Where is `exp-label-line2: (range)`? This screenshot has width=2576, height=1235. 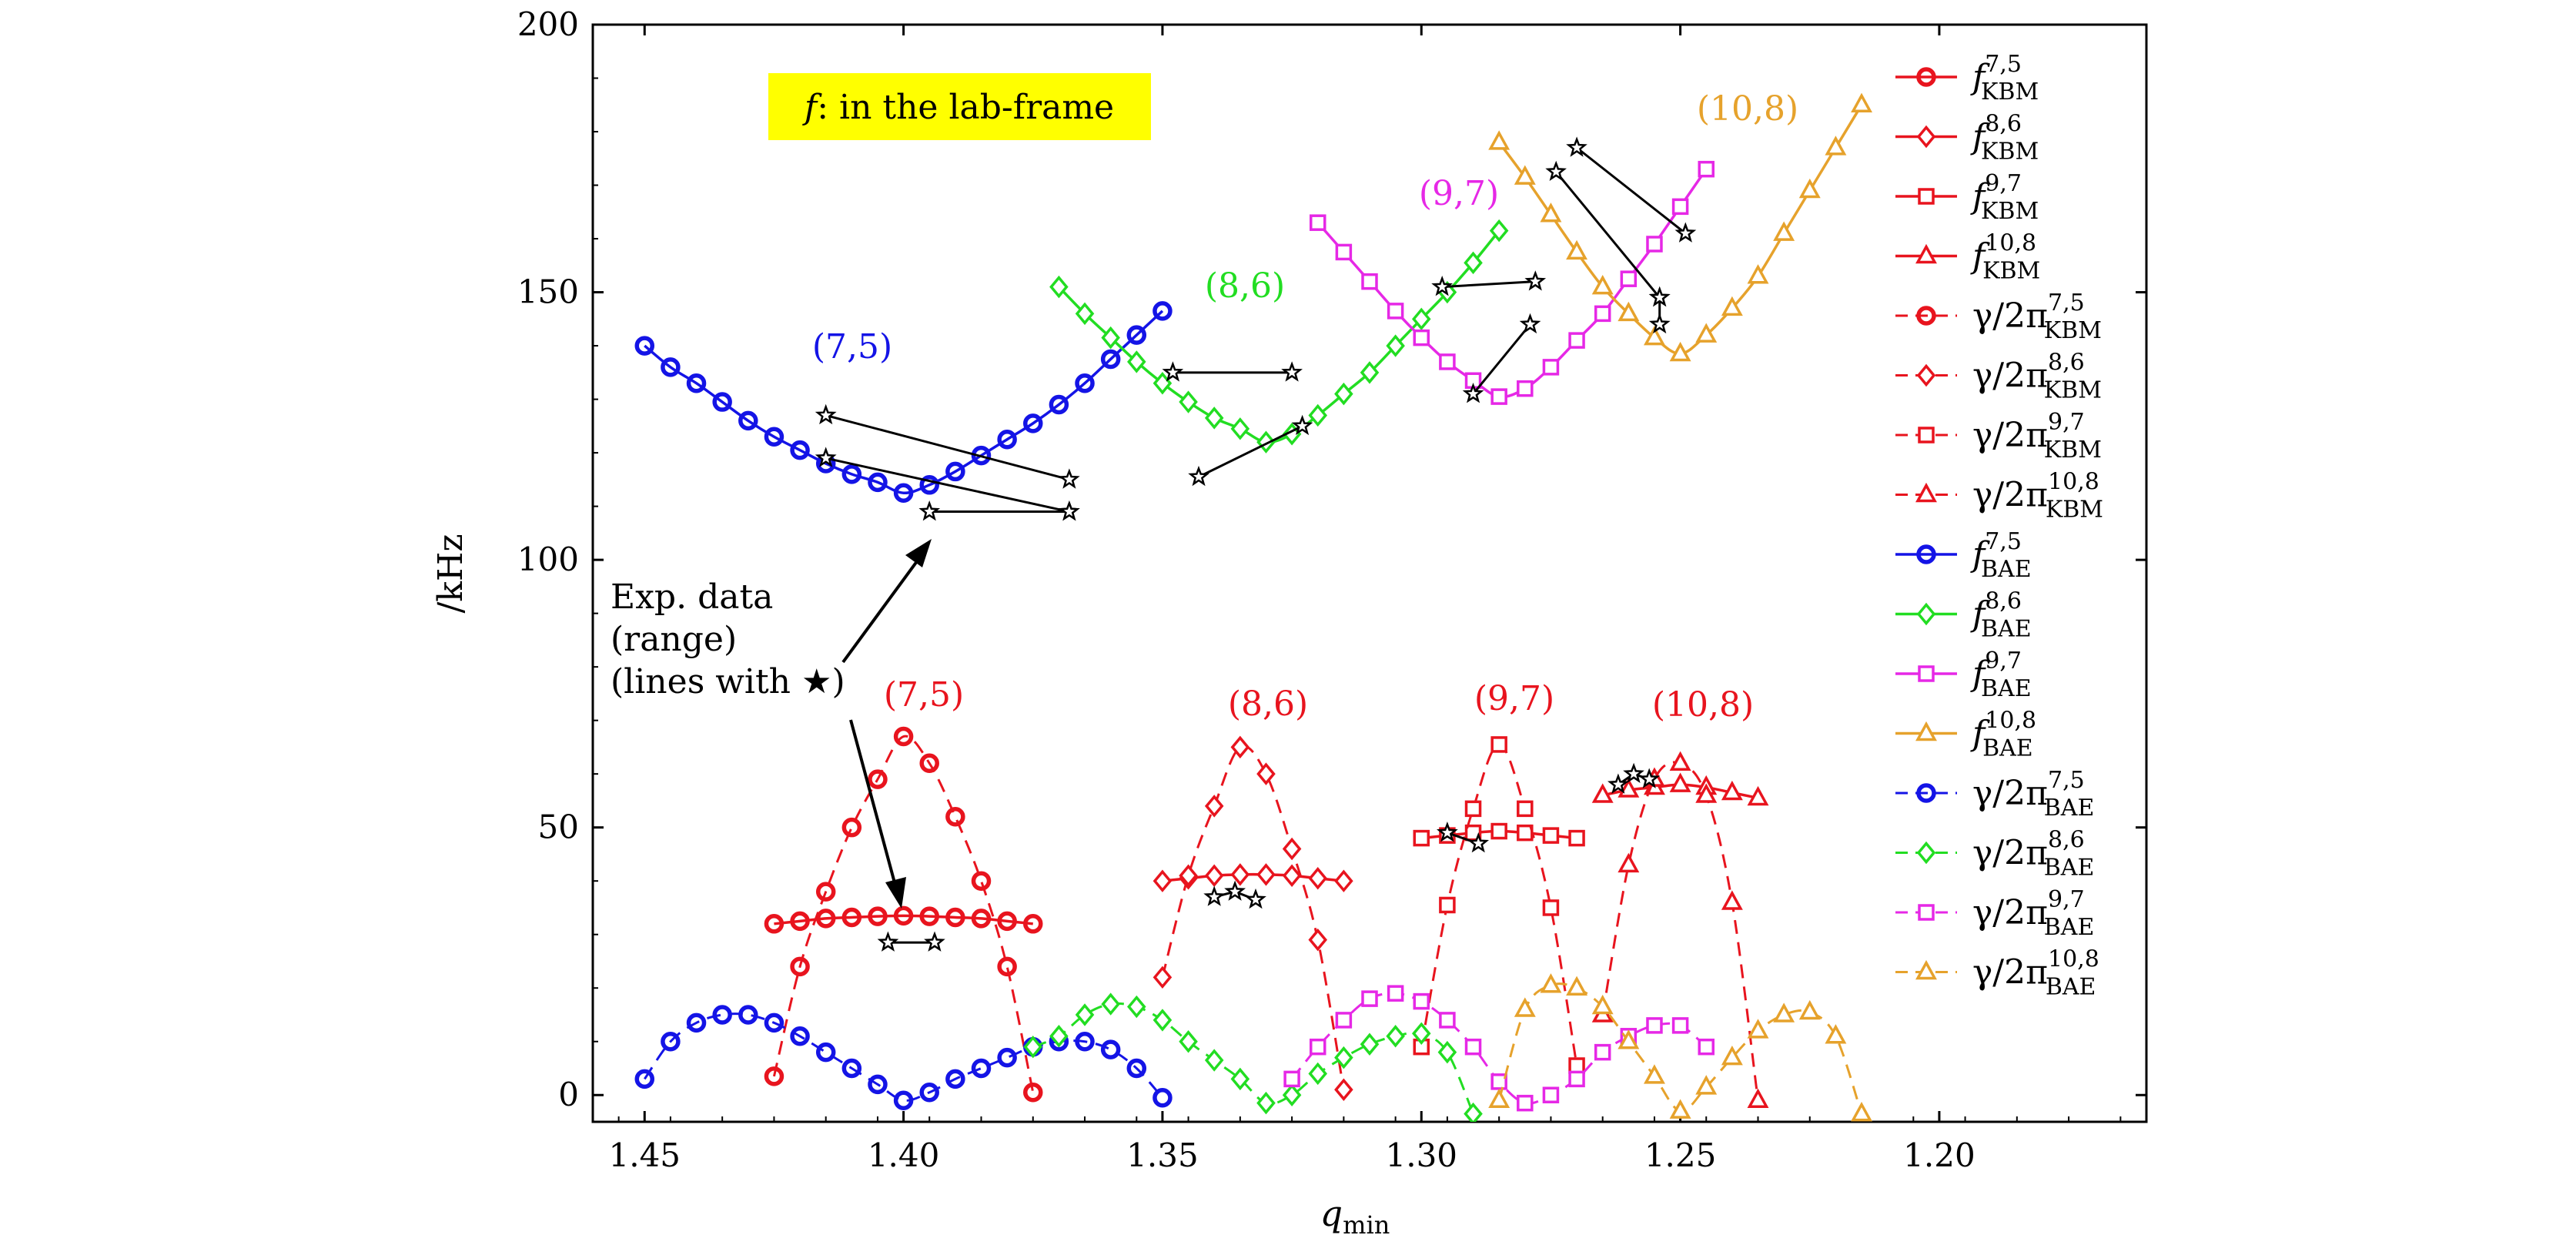
exp-label-line2: (range) is located at coordinates (674, 639).